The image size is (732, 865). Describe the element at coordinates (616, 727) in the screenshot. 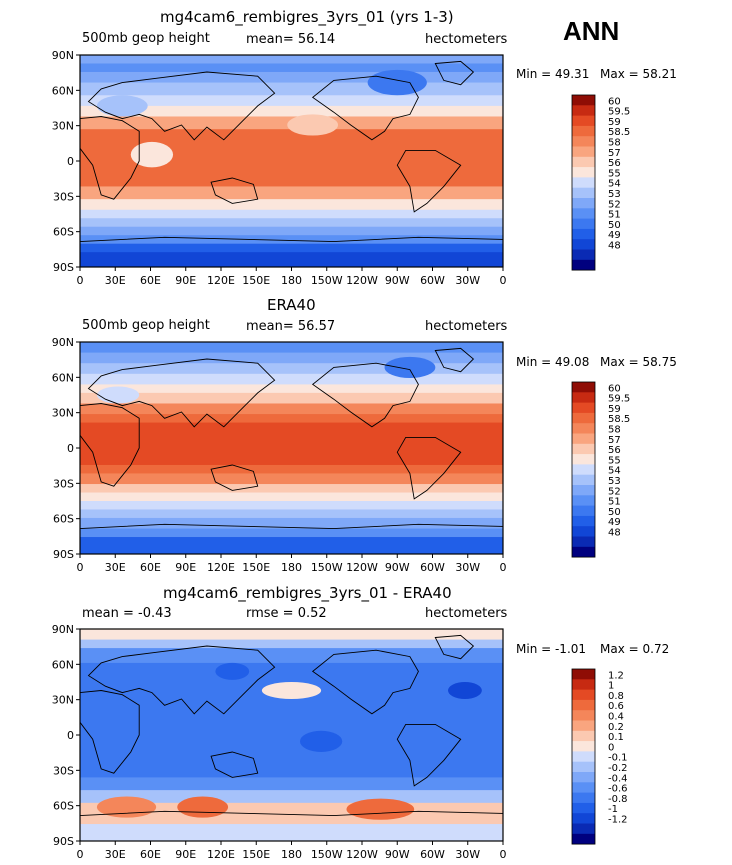

I see `colorbar-label: 0.2` at that location.